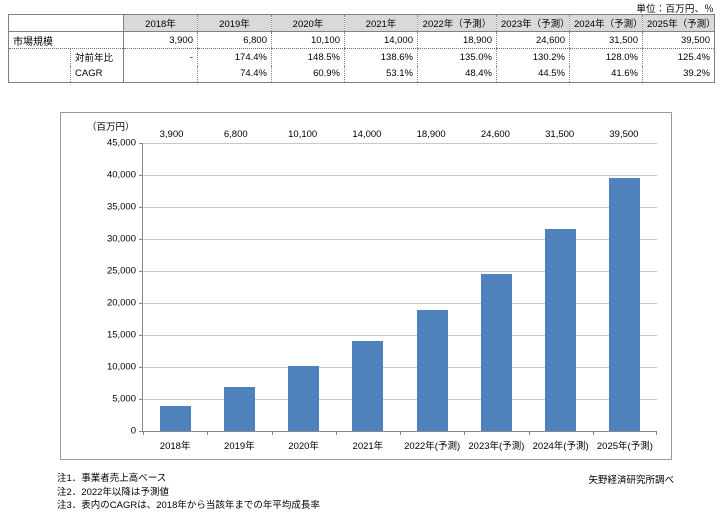 This screenshot has width=722, height=525. What do you see at coordinates (678, 40) in the screenshot?
I see `cell-market-size-2025: 39,500` at bounding box center [678, 40].